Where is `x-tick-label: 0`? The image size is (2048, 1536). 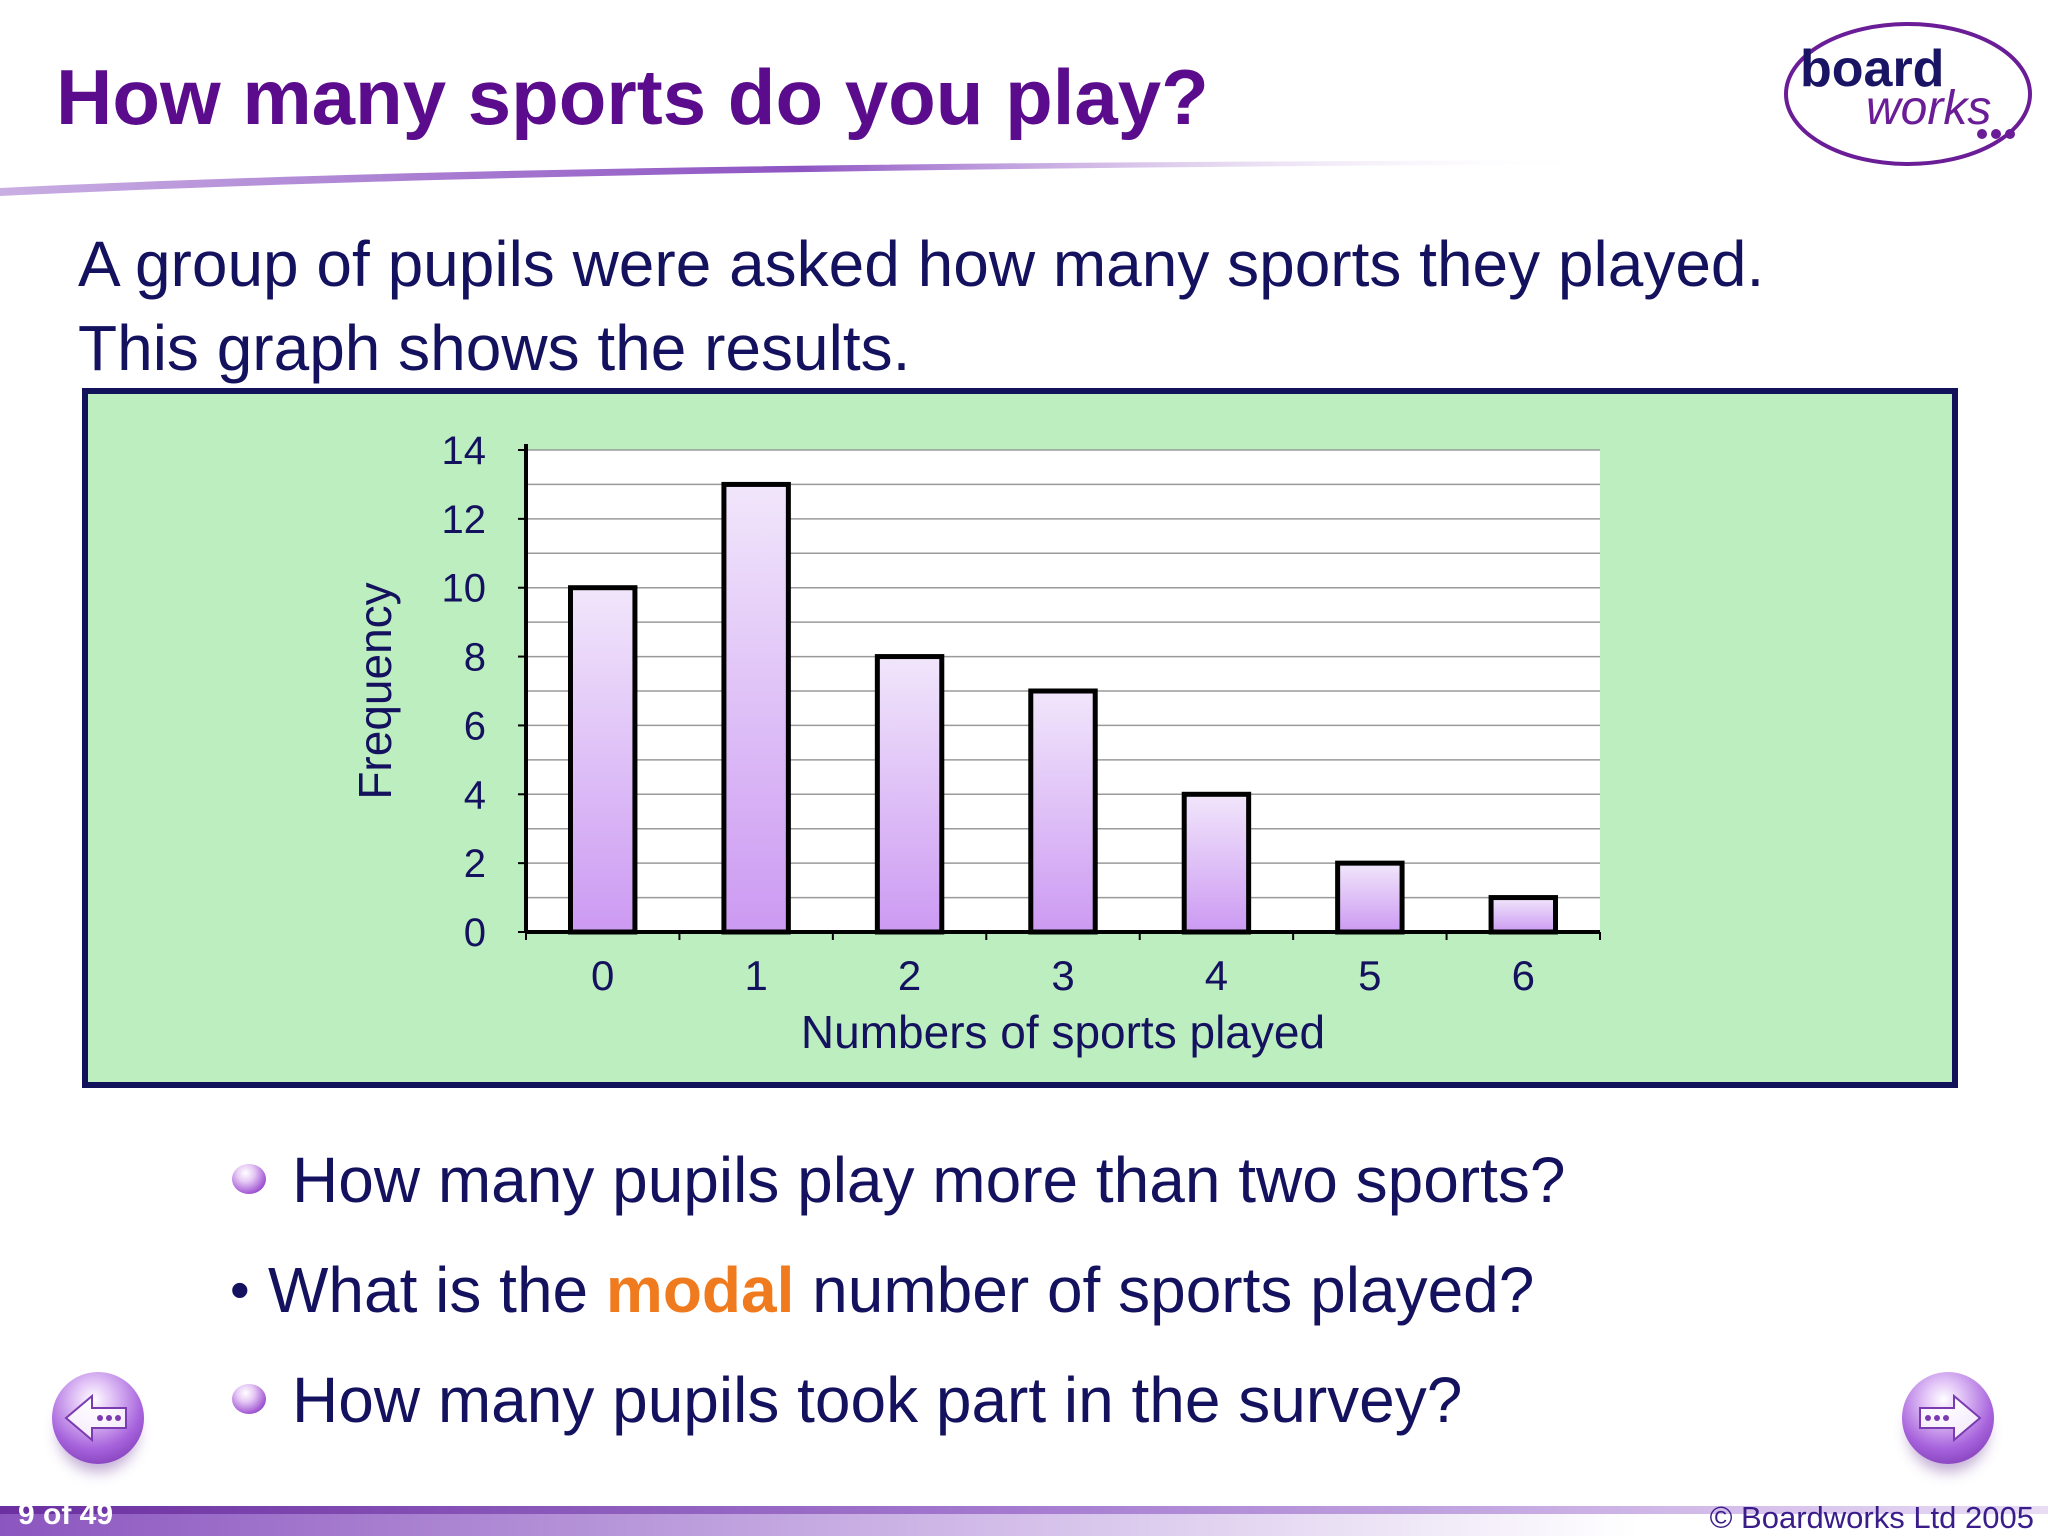 x-tick-label: 0 is located at coordinates (602, 975).